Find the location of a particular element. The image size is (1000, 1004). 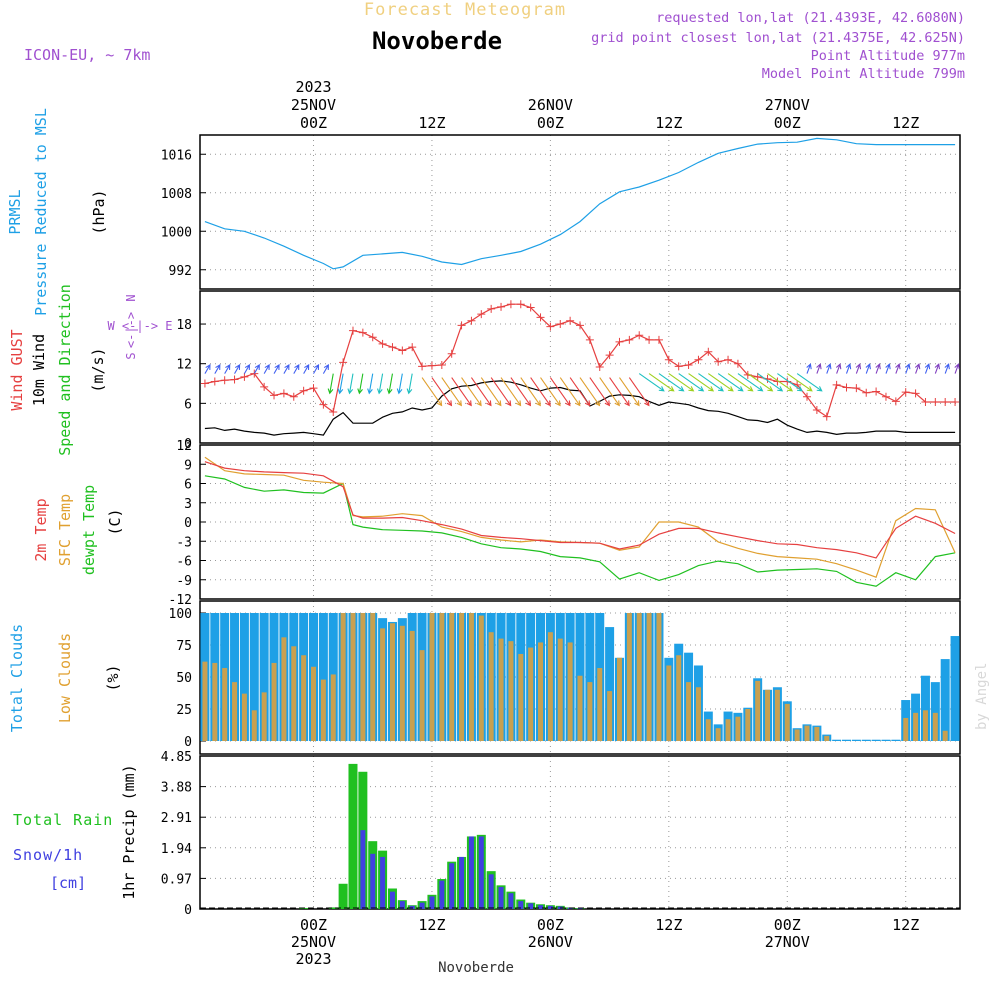

y-tick-label: -6 is located at coordinates (184, 562).